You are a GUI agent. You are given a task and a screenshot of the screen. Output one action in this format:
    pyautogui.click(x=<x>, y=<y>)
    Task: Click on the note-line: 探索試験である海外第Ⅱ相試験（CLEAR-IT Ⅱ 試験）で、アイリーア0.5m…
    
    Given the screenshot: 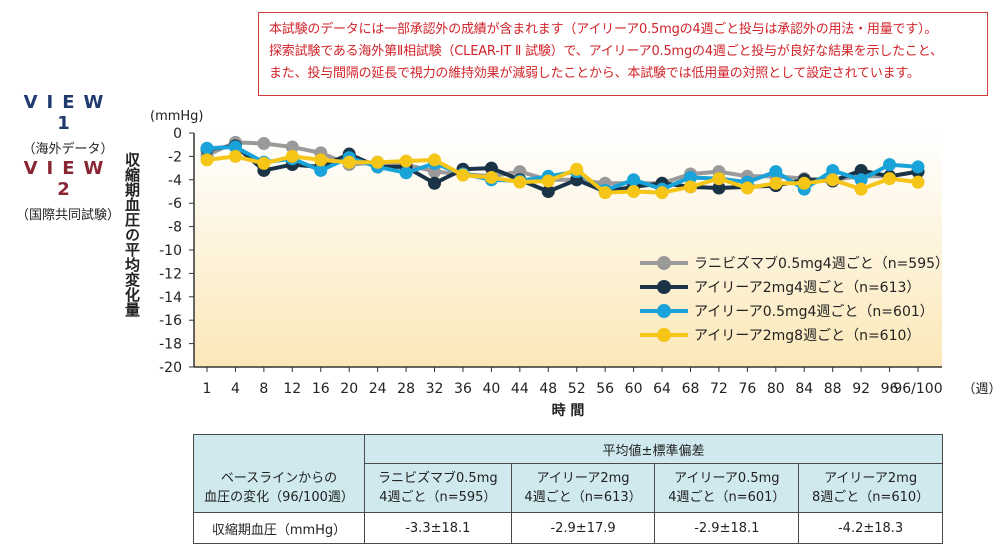 What is the action you would take?
    pyautogui.click(x=606, y=51)
    